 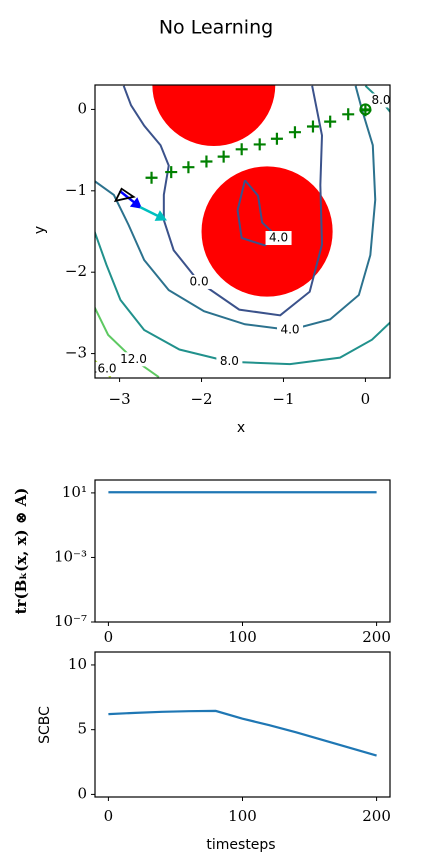 I want to click on series-line, so click(x=242, y=733).